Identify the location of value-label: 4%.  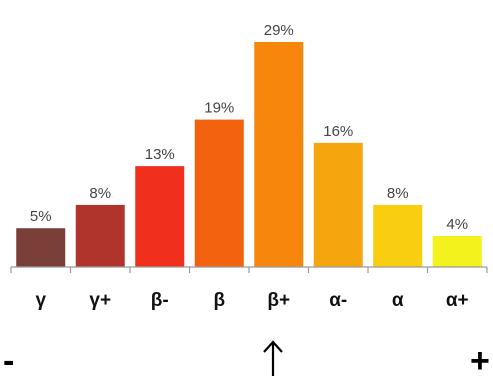
(457, 224).